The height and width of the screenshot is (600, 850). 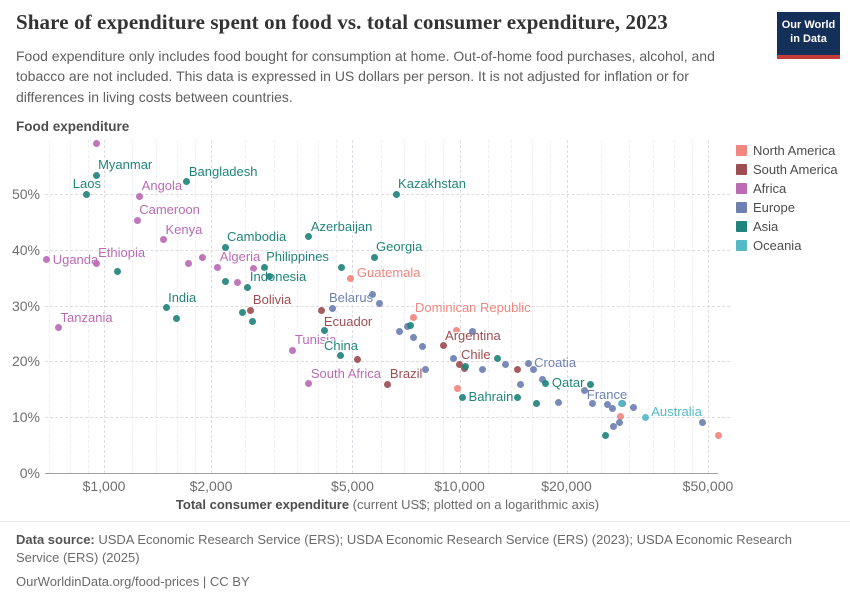 I want to click on legend-item: North America, so click(x=787, y=150).